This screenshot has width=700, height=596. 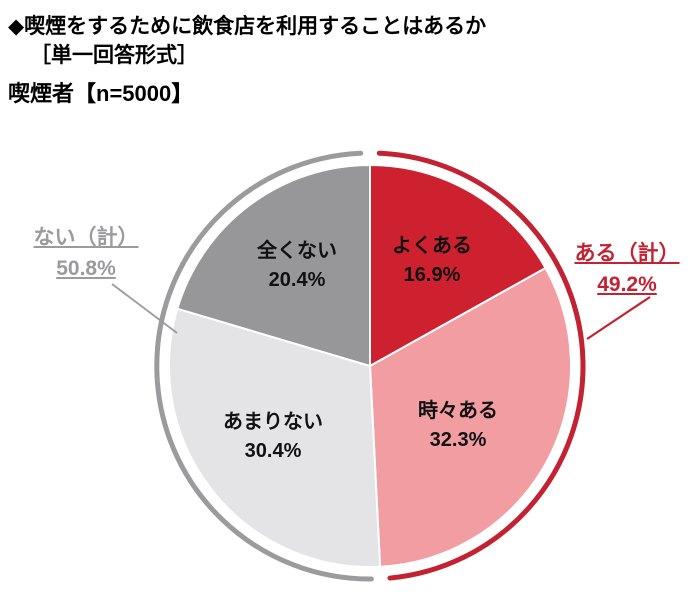 What do you see at coordinates (273, 451) in the screenshot?
I see `slice-value: 30.4%` at bounding box center [273, 451].